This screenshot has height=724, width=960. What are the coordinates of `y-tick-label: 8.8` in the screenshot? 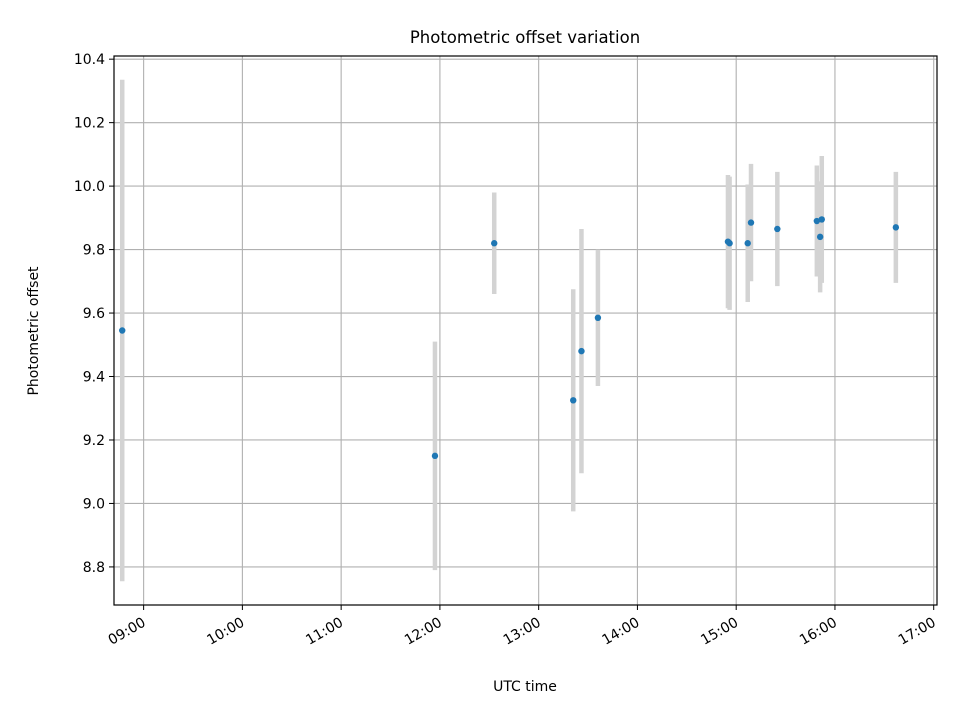 It's located at (94, 568).